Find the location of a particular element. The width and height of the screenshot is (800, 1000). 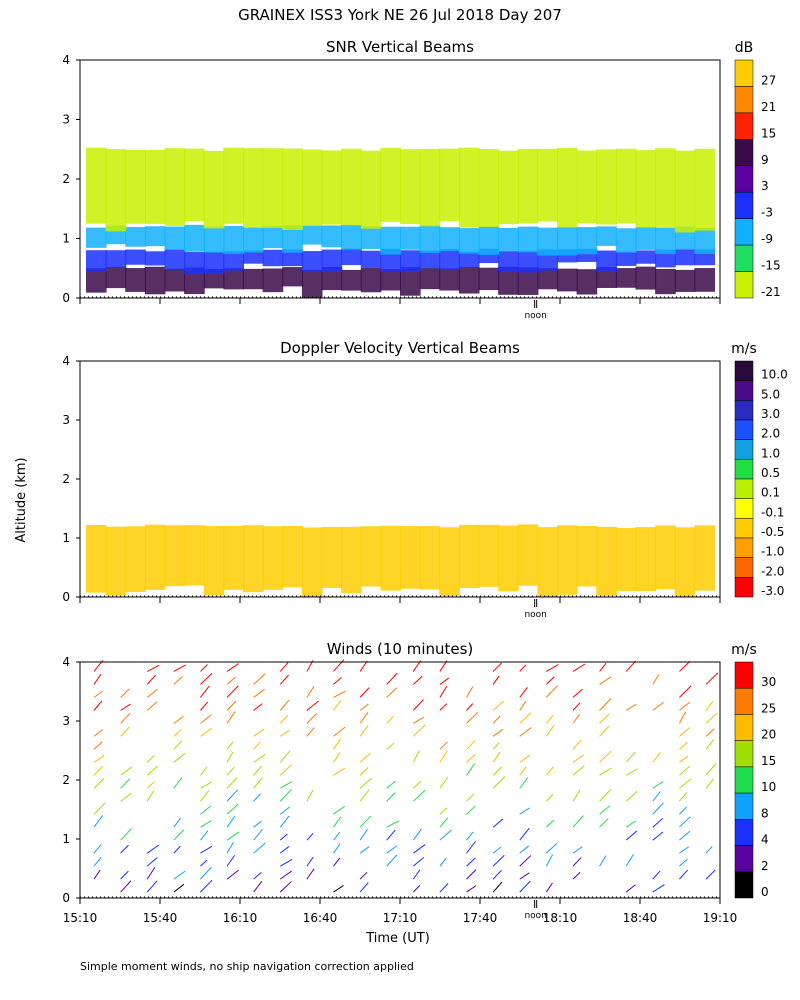

colorbar-label: 2 is located at coordinates (765, 866).